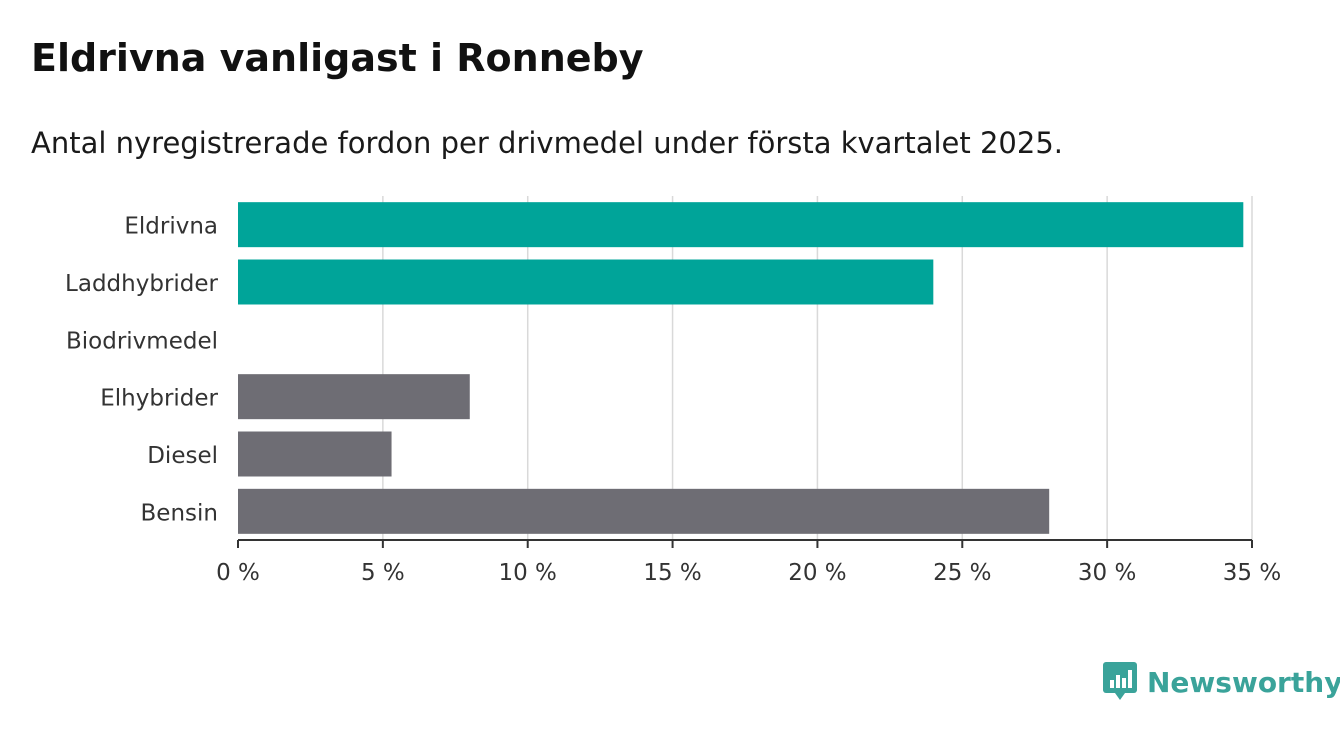 The width and height of the screenshot is (1340, 733). I want to click on category-label: Laddhybrider, so click(141, 284).